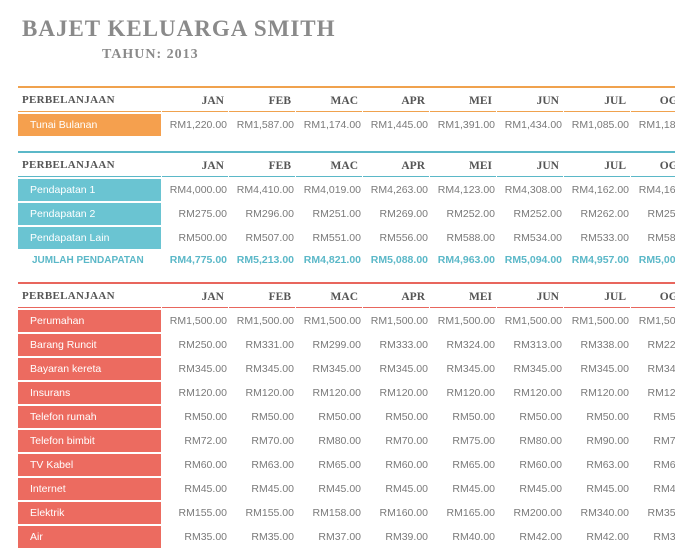 Image resolution: width=675 pixels, height=548 pixels. Describe the element at coordinates (600, 190) in the screenshot. I see `value-cell: RM4,162.00` at that location.